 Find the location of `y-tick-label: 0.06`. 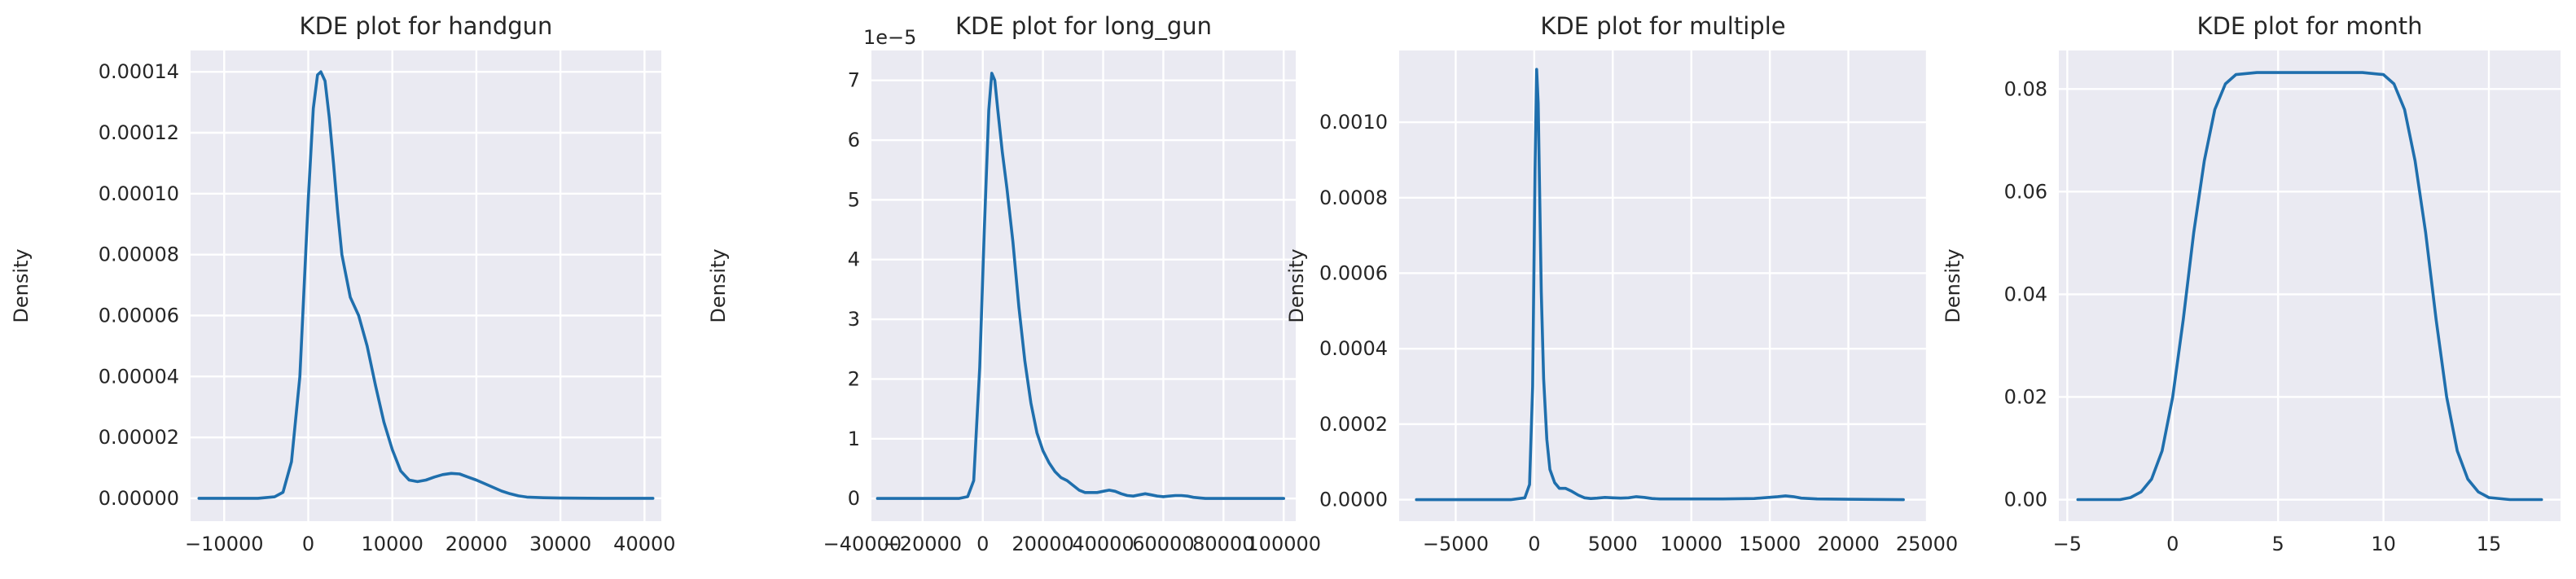

y-tick-label: 0.06 is located at coordinates (2025, 191).